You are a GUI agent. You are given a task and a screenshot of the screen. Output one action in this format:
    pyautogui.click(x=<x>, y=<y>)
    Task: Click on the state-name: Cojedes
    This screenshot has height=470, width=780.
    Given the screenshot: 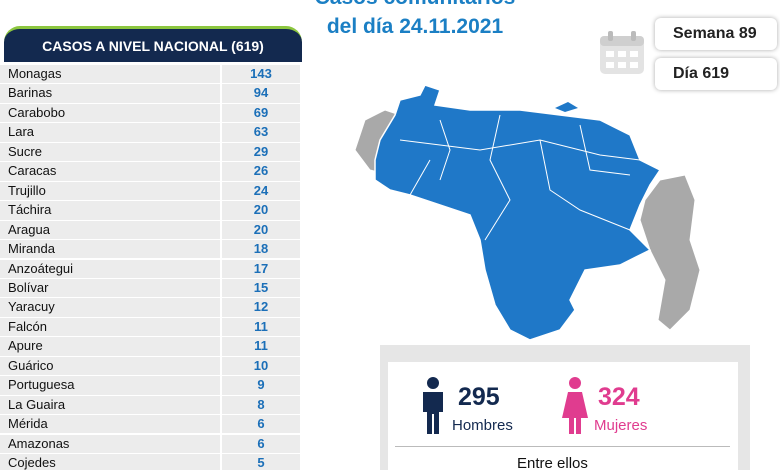 What is the action you would take?
    pyautogui.click(x=110, y=462)
    